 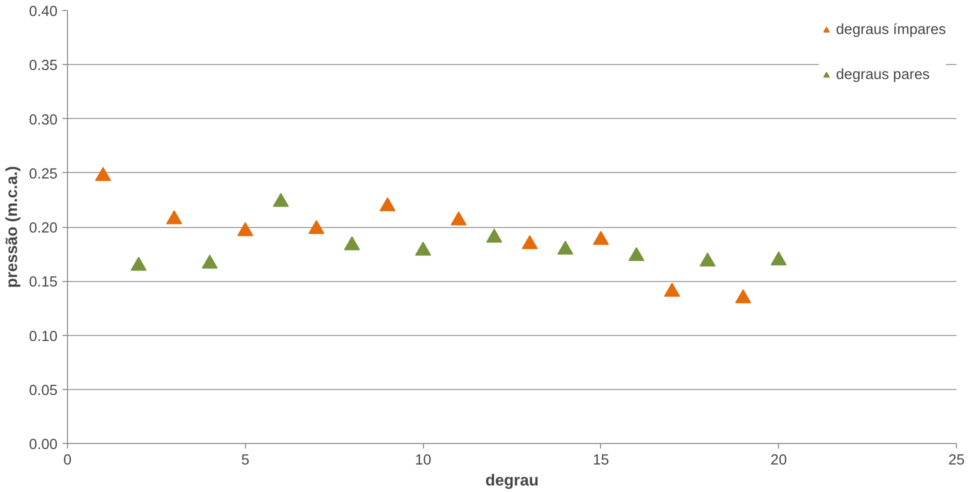 What do you see at coordinates (245, 460) in the screenshot?
I see `x-tick-label: 5` at bounding box center [245, 460].